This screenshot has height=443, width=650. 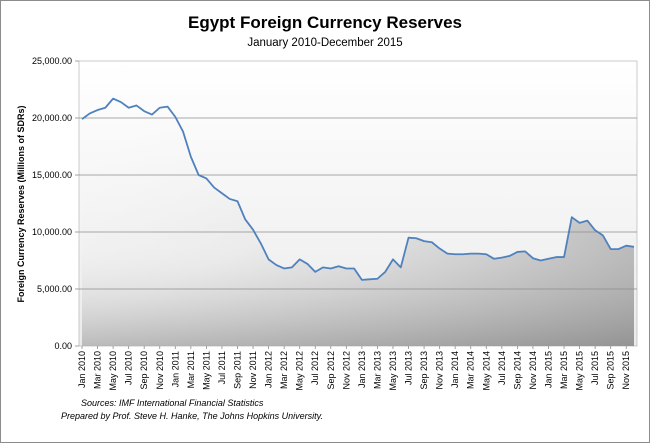 I want to click on x-tick-label: Jan 2011, so click(x=175, y=369).